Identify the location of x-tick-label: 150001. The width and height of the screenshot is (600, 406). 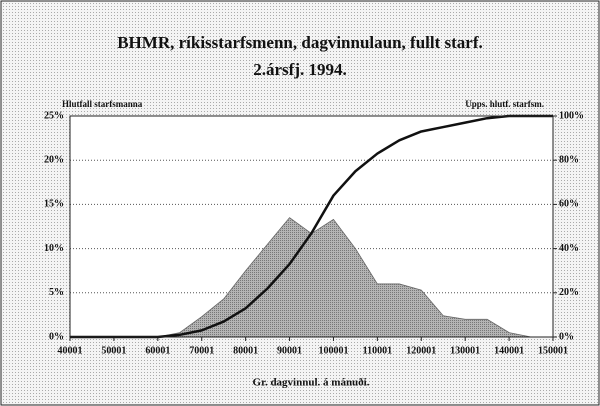
(553, 350).